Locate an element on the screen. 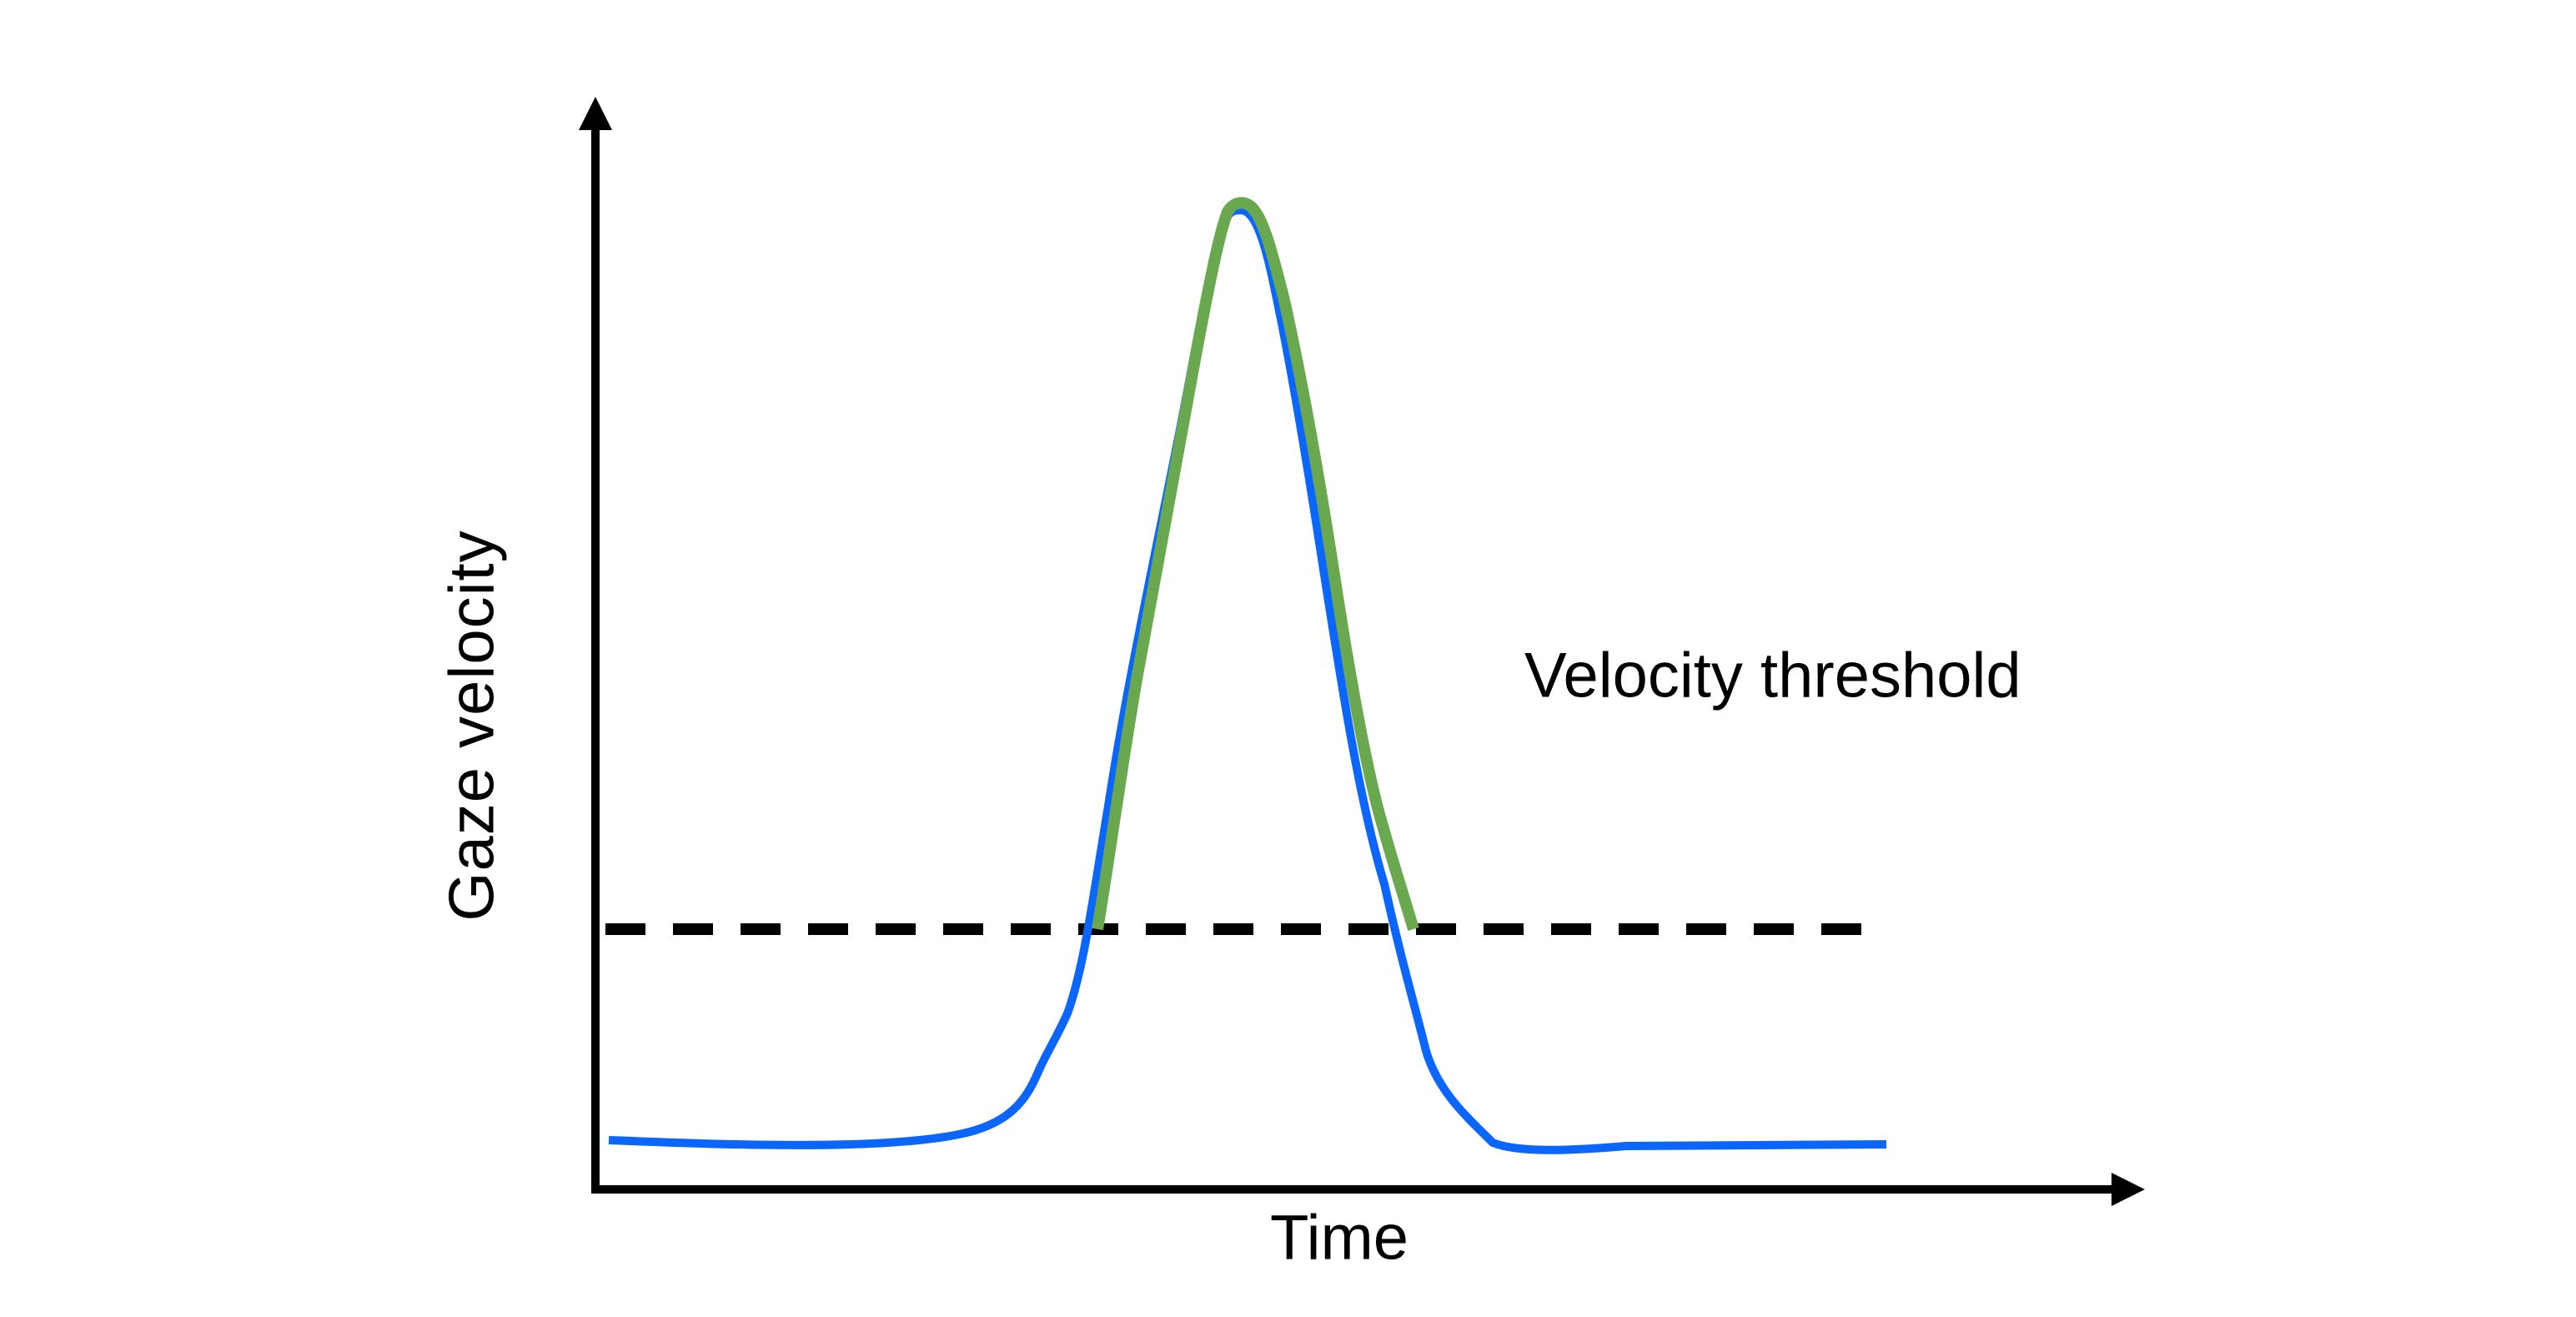 The width and height of the screenshot is (2576, 1317). y-axis-arrow-icon is located at coordinates (595, 113).